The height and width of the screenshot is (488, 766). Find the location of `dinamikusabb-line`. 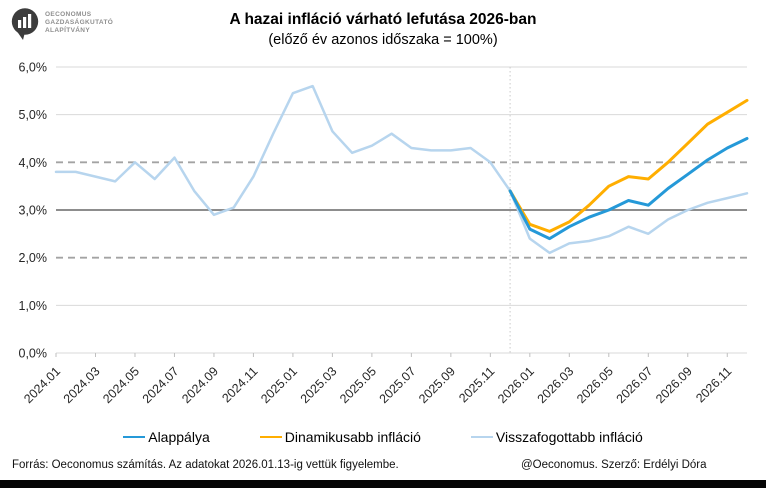

dinamikusabb-line is located at coordinates (628, 165).